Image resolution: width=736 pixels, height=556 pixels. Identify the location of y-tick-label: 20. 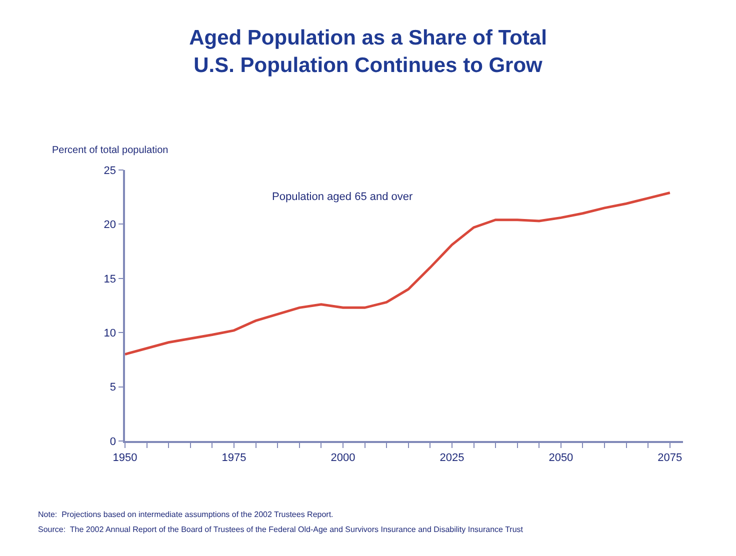
(110, 225).